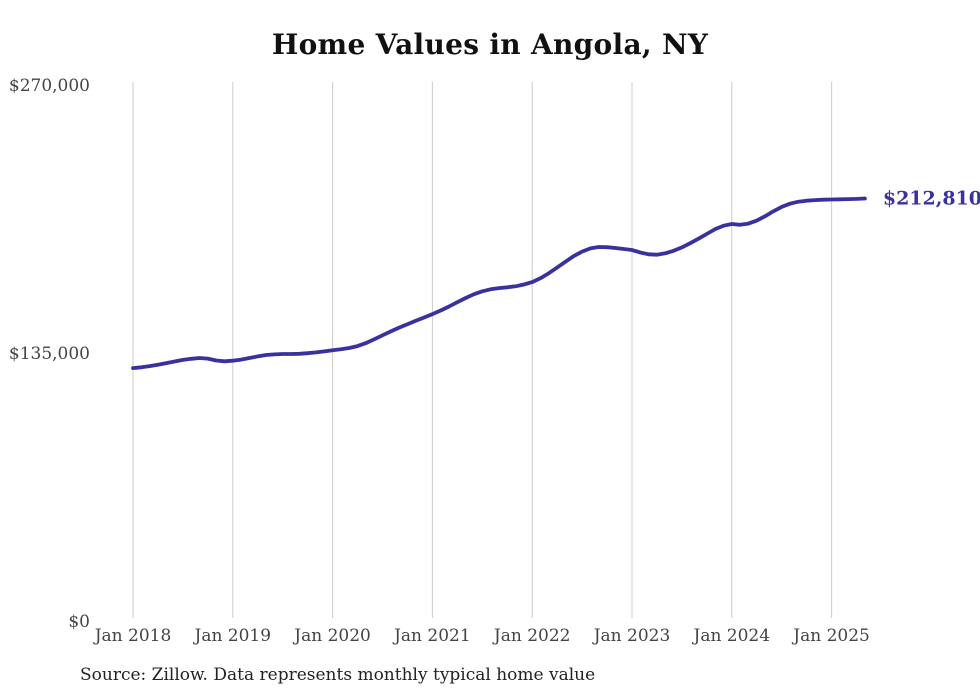  What do you see at coordinates (49, 86) in the screenshot?
I see `y-tick-label: $270,000` at bounding box center [49, 86].